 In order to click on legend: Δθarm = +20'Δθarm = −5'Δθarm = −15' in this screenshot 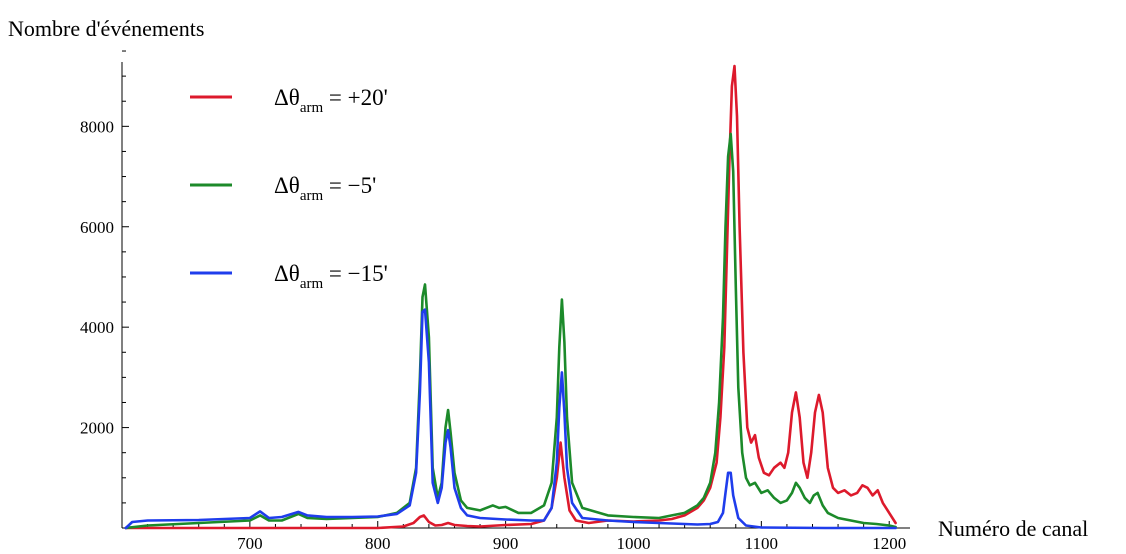, I will do `click(289, 188)`.